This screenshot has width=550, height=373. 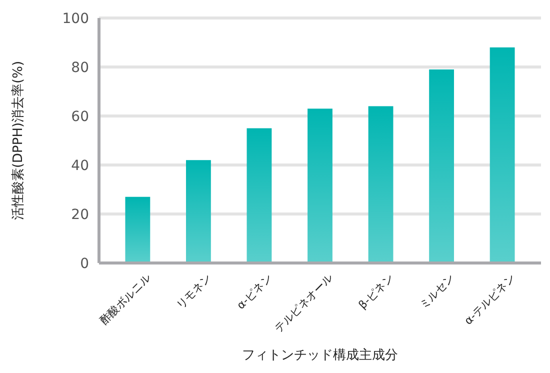 What do you see at coordinates (80, 166) in the screenshot?
I see `y-tick-label: 40` at bounding box center [80, 166].